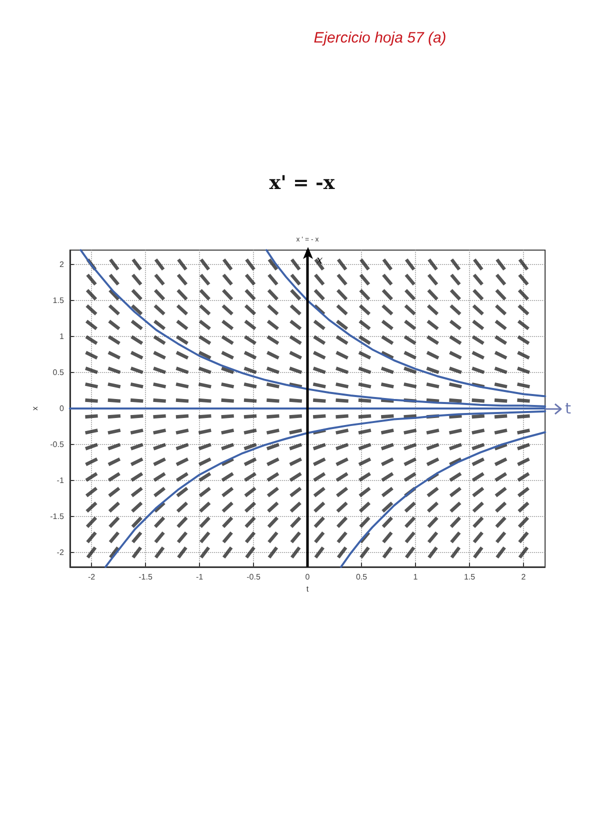  Describe the element at coordinates (523, 577) in the screenshot. I see `x-tick-label: 2` at that location.